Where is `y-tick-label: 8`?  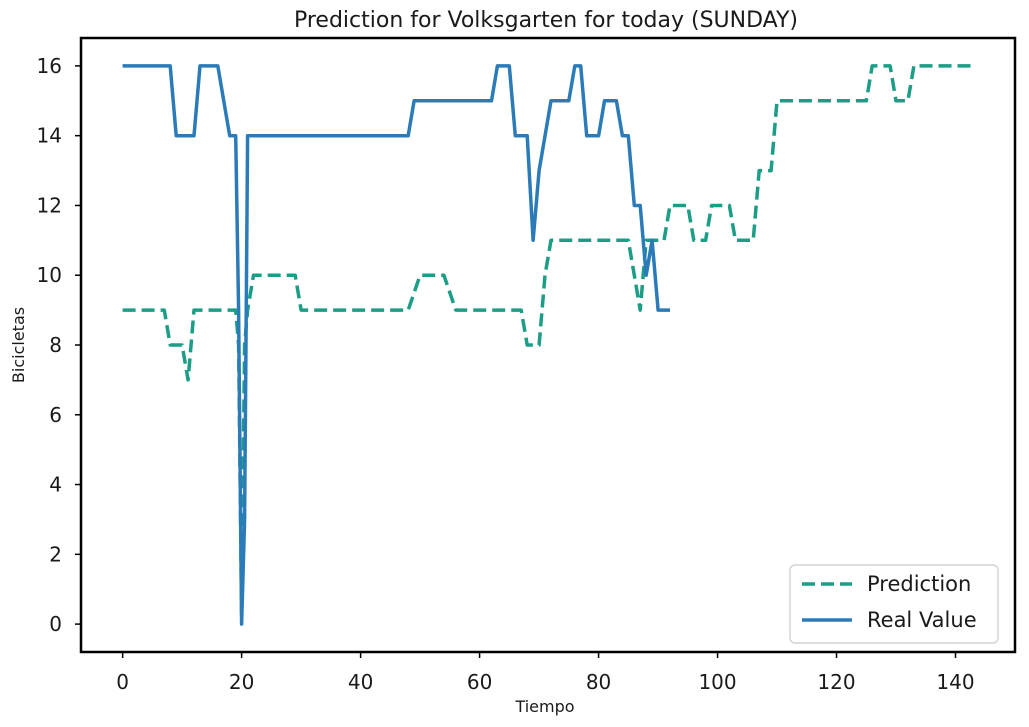
y-tick-label: 8 is located at coordinates (55, 345).